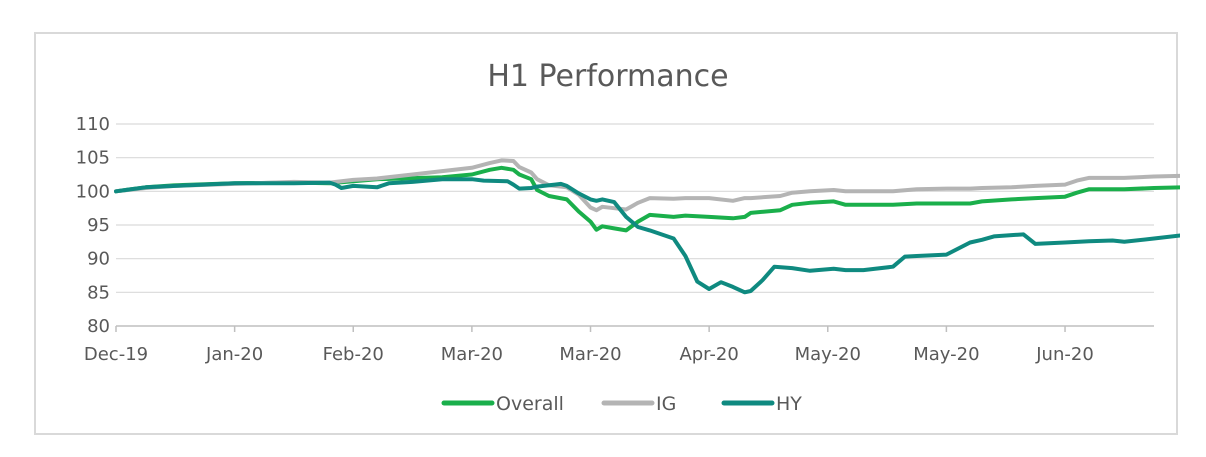  Describe the element at coordinates (353, 354) in the screenshot. I see `x-tick-label: Feb-20` at that location.